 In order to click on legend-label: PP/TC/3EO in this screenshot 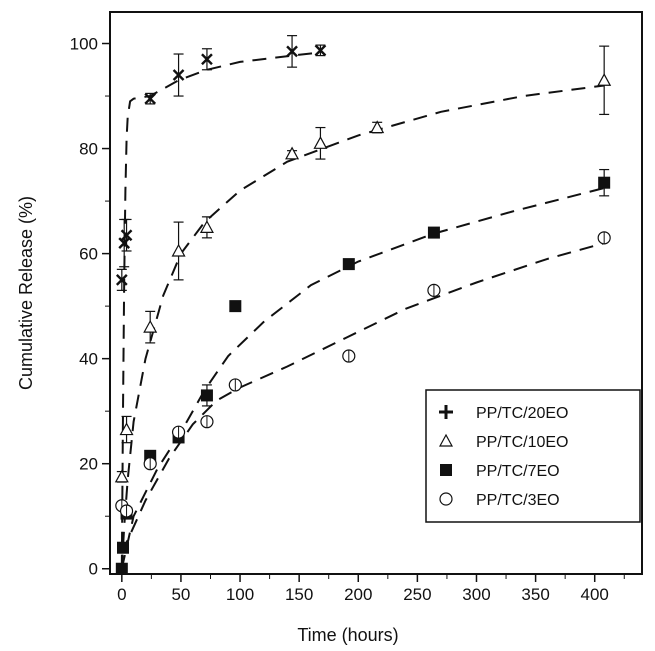, I will do `click(518, 500)`.